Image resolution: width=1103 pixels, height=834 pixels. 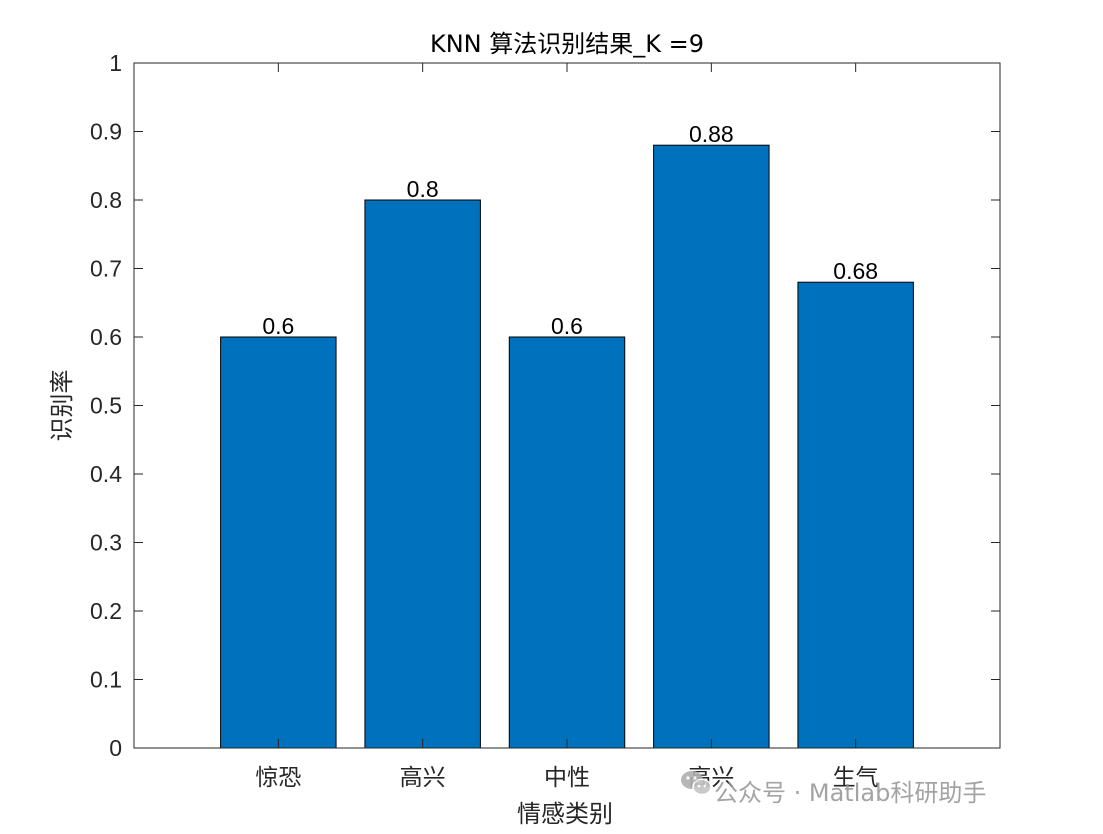 I want to click on x-tick-label: 中性, so click(x=567, y=778).